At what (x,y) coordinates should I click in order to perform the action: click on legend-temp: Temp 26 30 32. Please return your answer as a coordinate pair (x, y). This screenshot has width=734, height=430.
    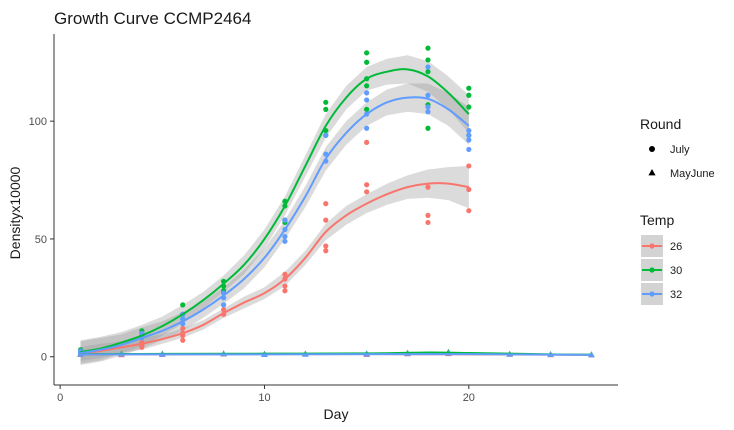
    Looking at the image, I should click on (661, 258).